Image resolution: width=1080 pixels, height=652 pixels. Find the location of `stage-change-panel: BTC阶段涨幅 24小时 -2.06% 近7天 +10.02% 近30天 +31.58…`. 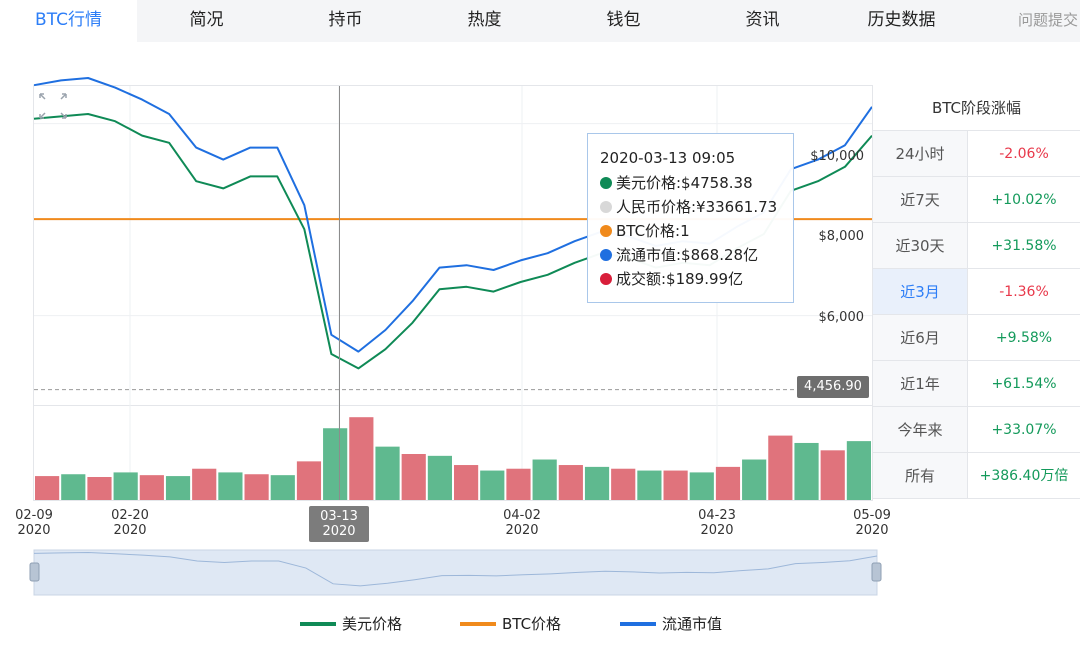

stage-change-panel: BTC阶段涨幅 24小时 -2.06% 近7天 +10.02% 近30天 +31.58… is located at coordinates (976, 292).